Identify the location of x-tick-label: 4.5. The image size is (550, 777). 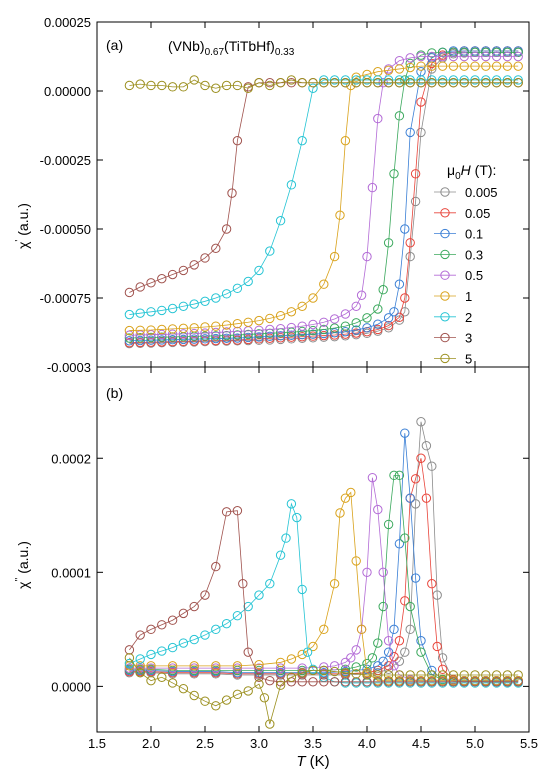
(421, 743).